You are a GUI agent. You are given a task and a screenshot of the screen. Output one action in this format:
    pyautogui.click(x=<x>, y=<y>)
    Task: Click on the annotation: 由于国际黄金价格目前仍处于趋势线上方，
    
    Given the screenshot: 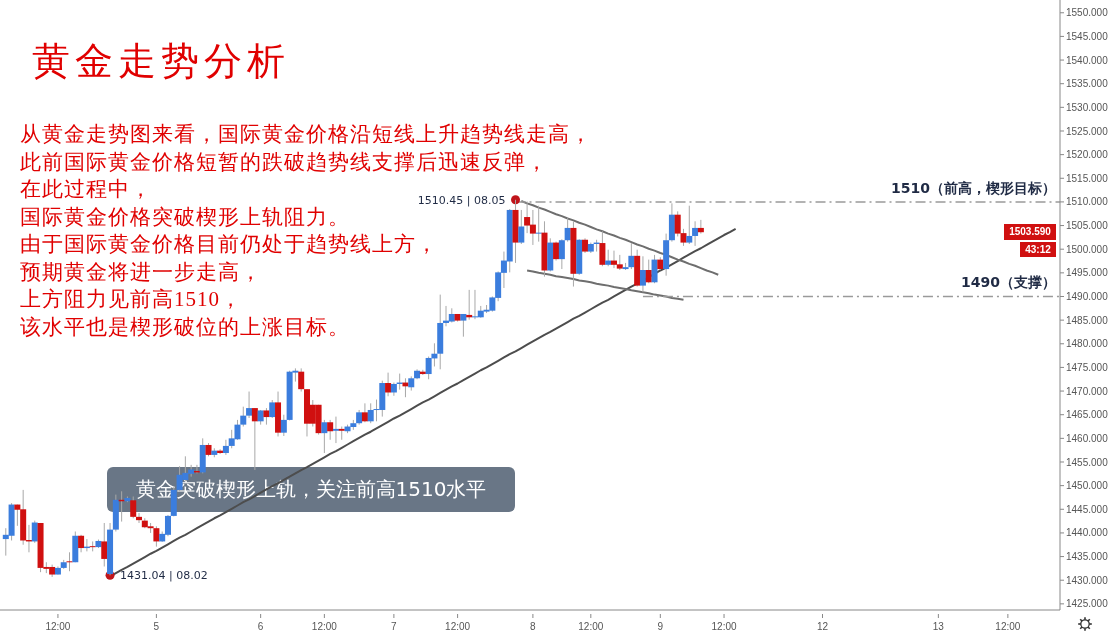 What is the action you would take?
    pyautogui.click(x=229, y=244)
    